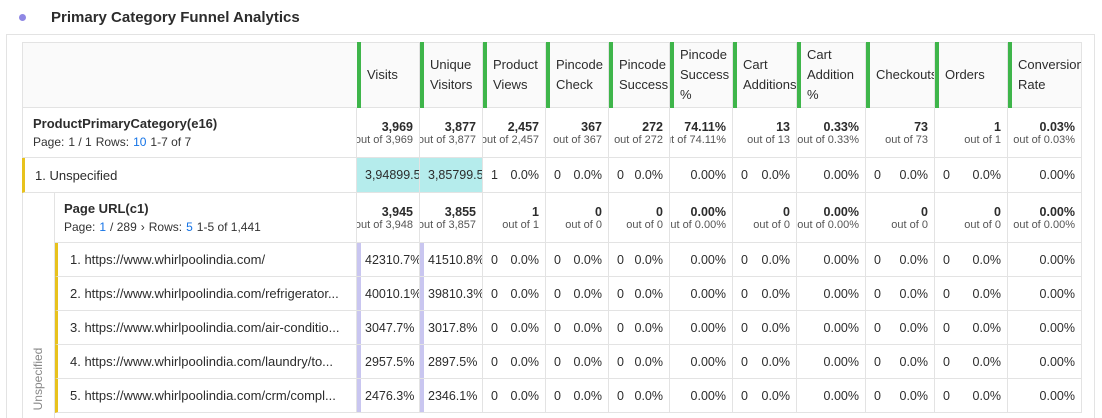 This screenshot has height=418, width=1102. Describe the element at coordinates (103, 227) in the screenshot. I see `pager-text: 1` at that location.